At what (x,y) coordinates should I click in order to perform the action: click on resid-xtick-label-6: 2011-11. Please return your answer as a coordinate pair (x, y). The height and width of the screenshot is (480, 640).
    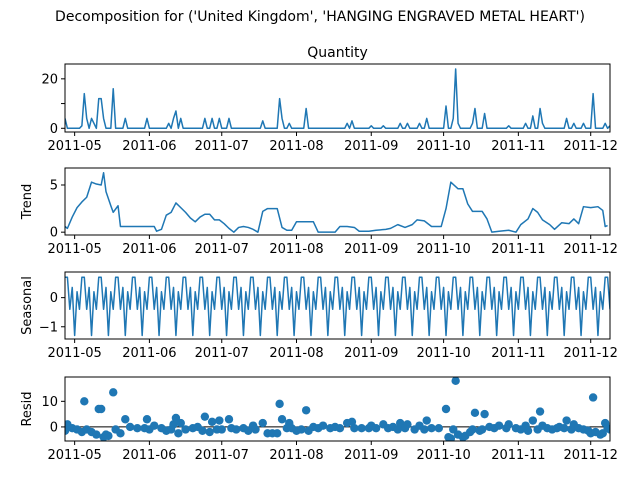
    Looking at the image, I should click on (518, 455).